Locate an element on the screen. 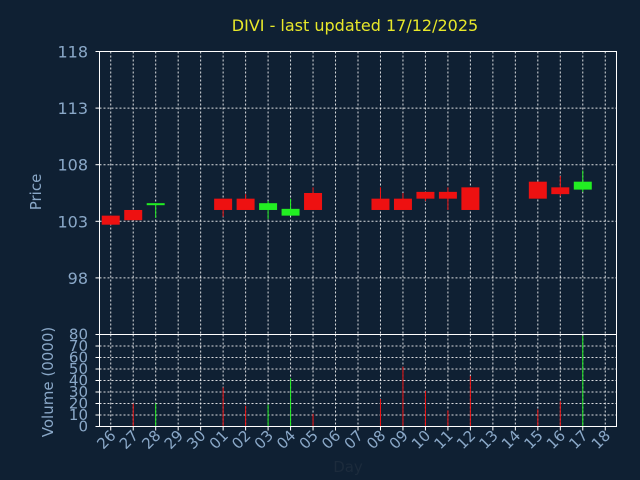 The image size is (640, 480). volume-tick-label: 30 is located at coordinates (78, 392).